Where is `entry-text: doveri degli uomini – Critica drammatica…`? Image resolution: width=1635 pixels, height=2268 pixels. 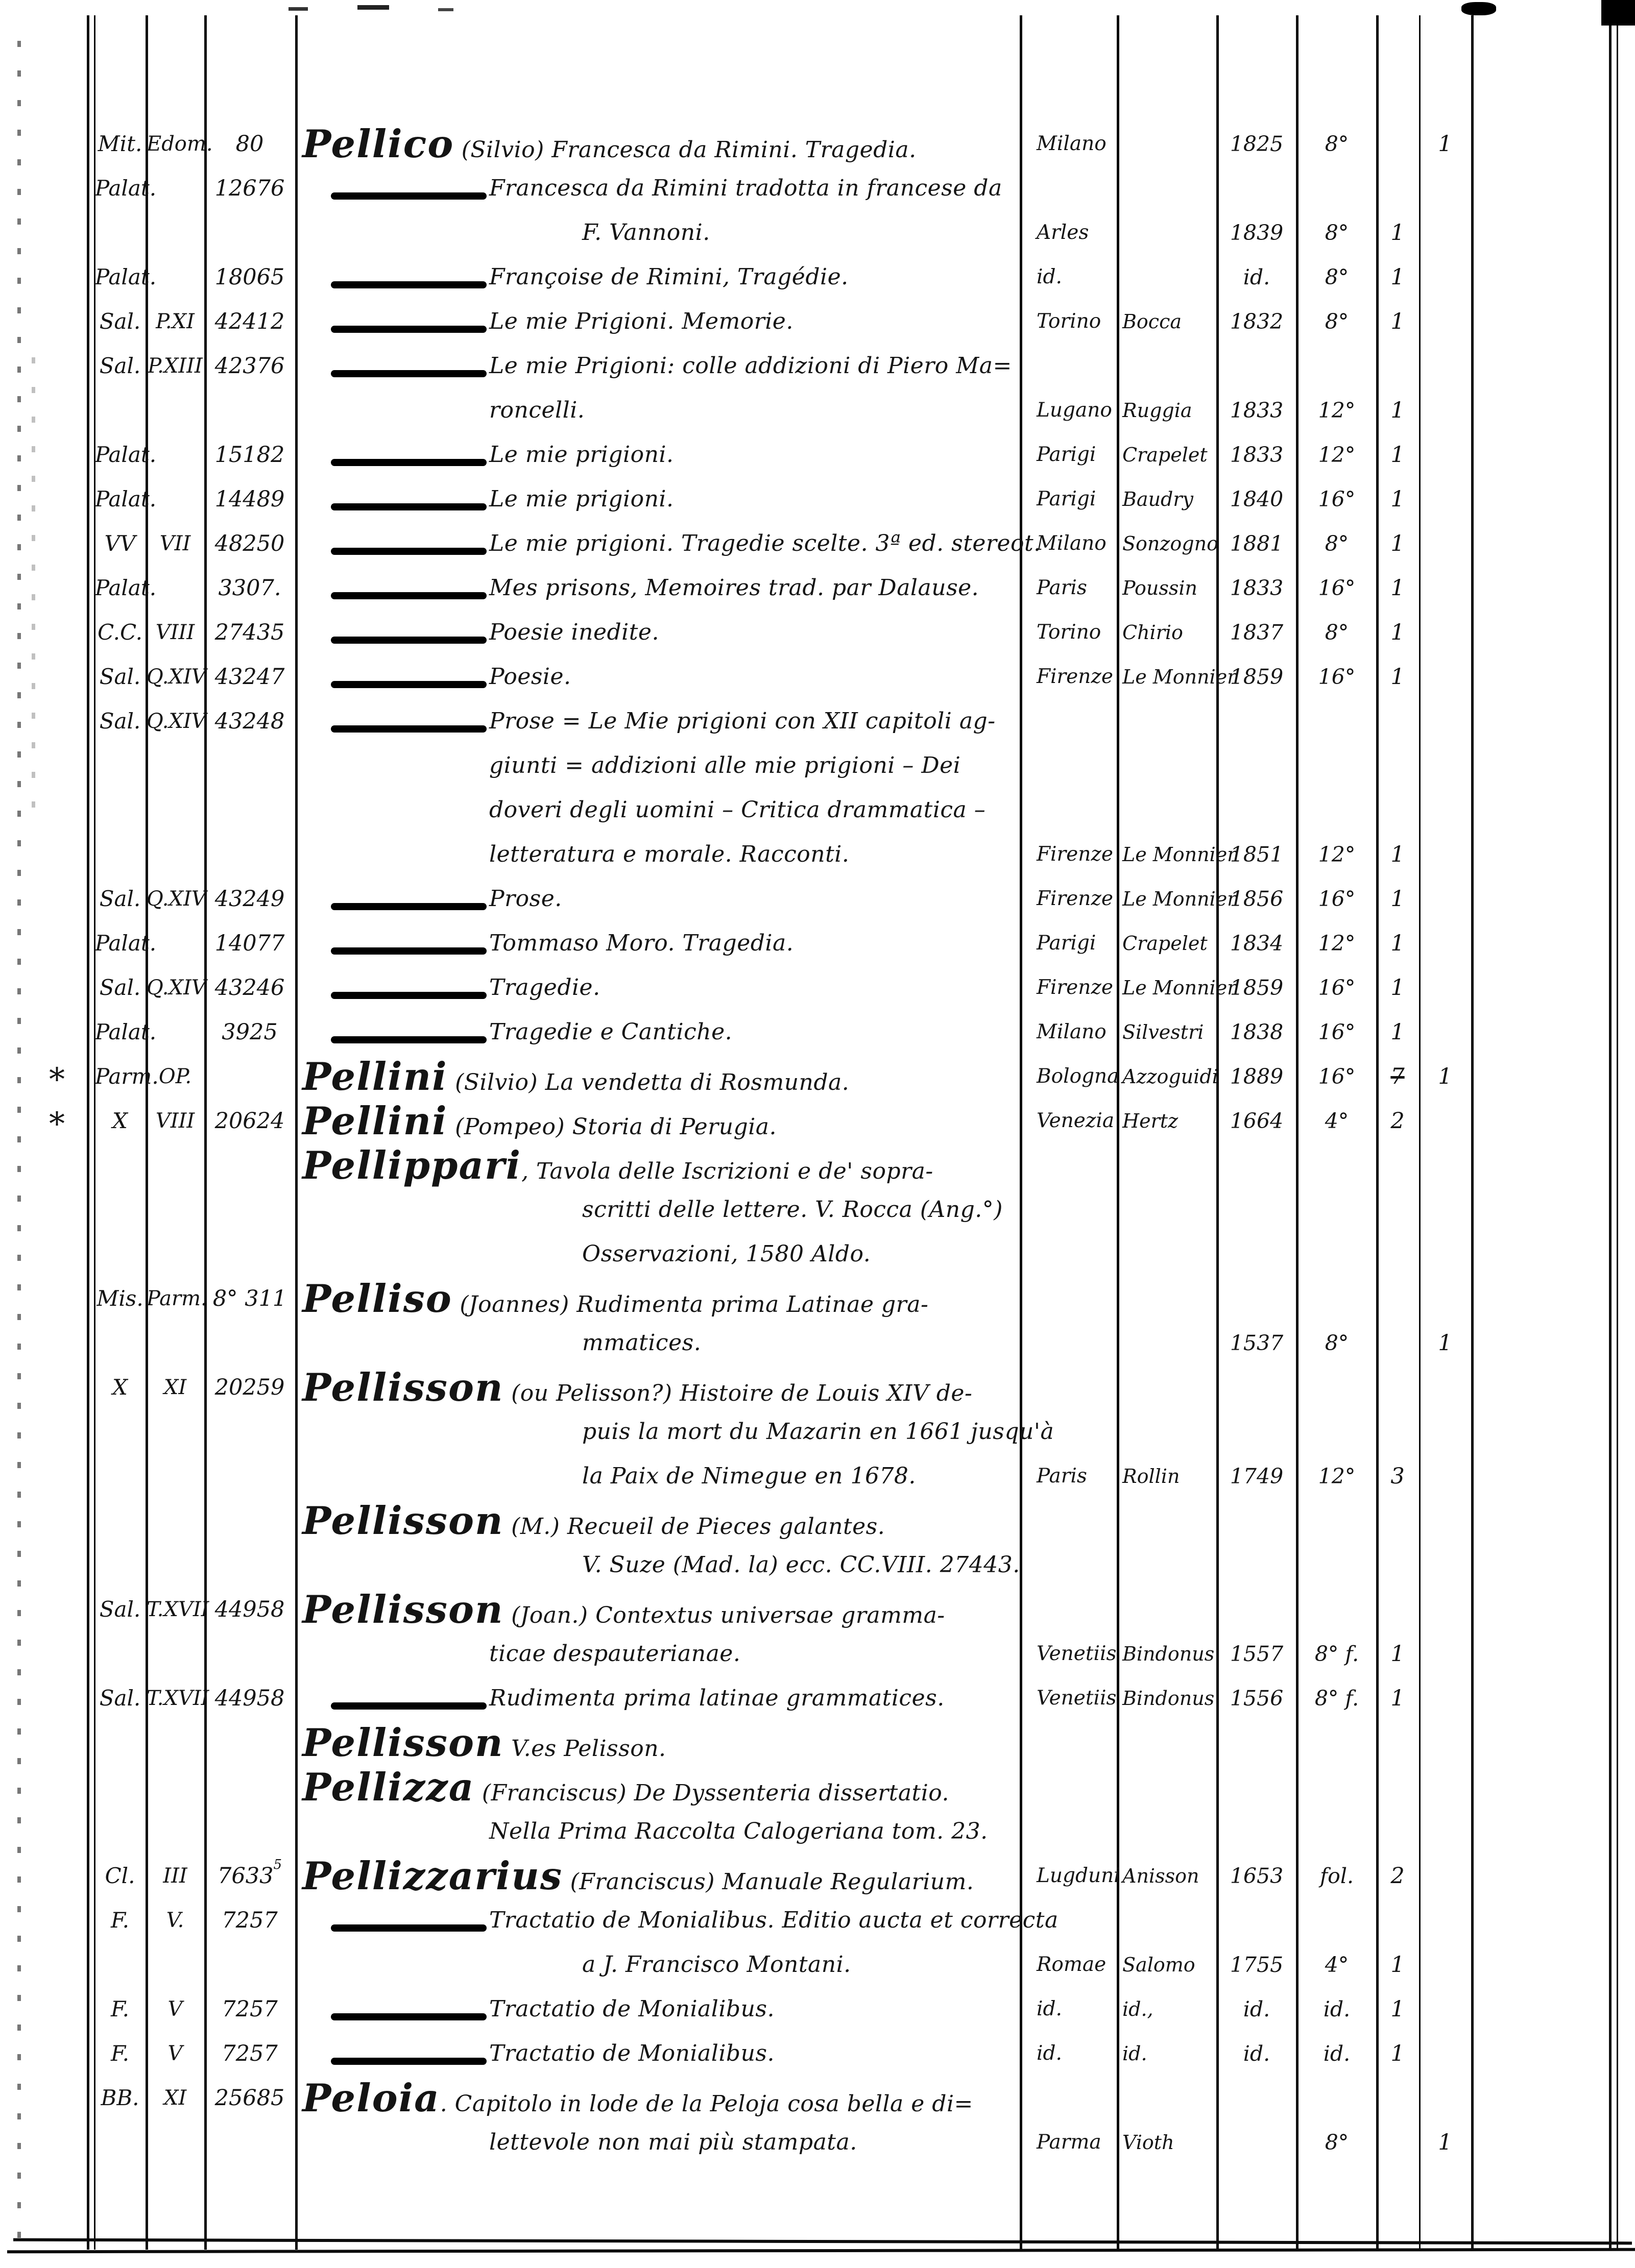
entry-text: doveri degli uomini – Critica drammatica… is located at coordinates (737, 811).